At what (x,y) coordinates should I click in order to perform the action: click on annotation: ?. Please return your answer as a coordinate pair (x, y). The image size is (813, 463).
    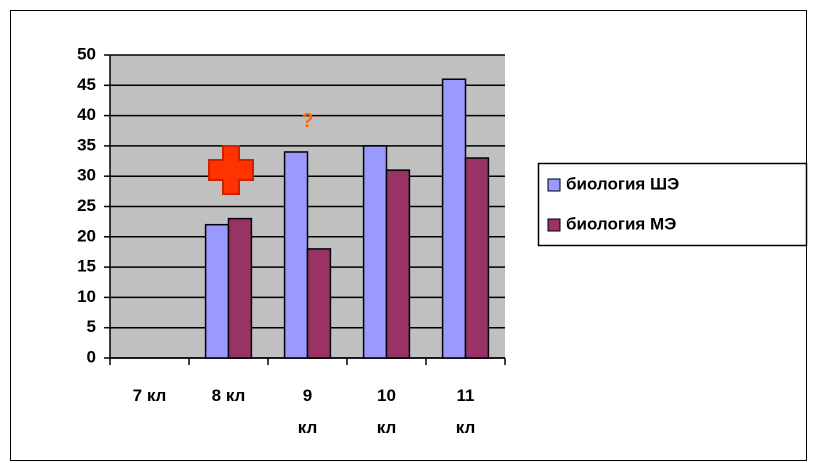
    Looking at the image, I should click on (307, 121).